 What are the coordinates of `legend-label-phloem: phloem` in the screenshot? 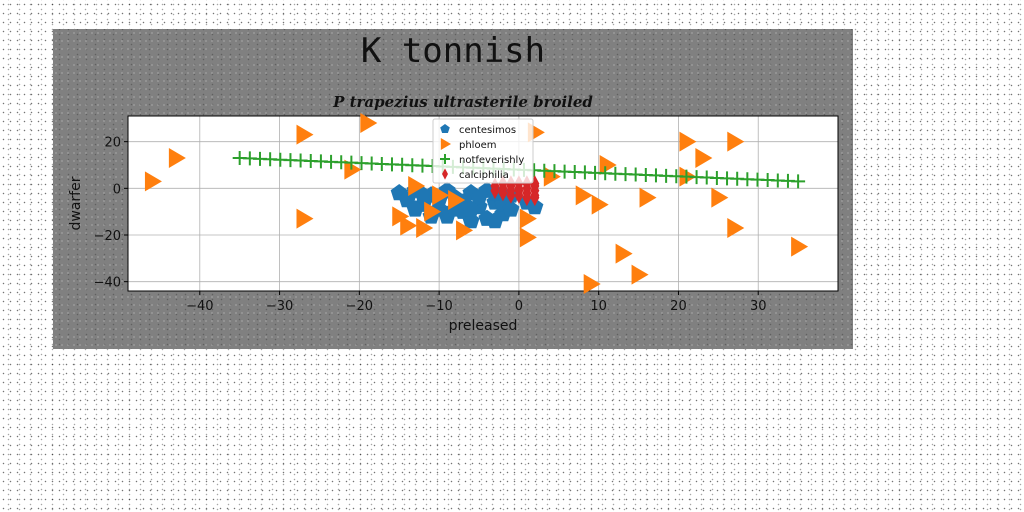 It's located at (477, 145).